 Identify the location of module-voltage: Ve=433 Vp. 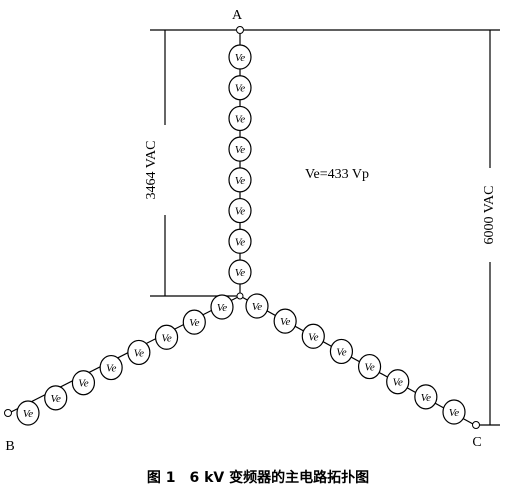
(337, 174).